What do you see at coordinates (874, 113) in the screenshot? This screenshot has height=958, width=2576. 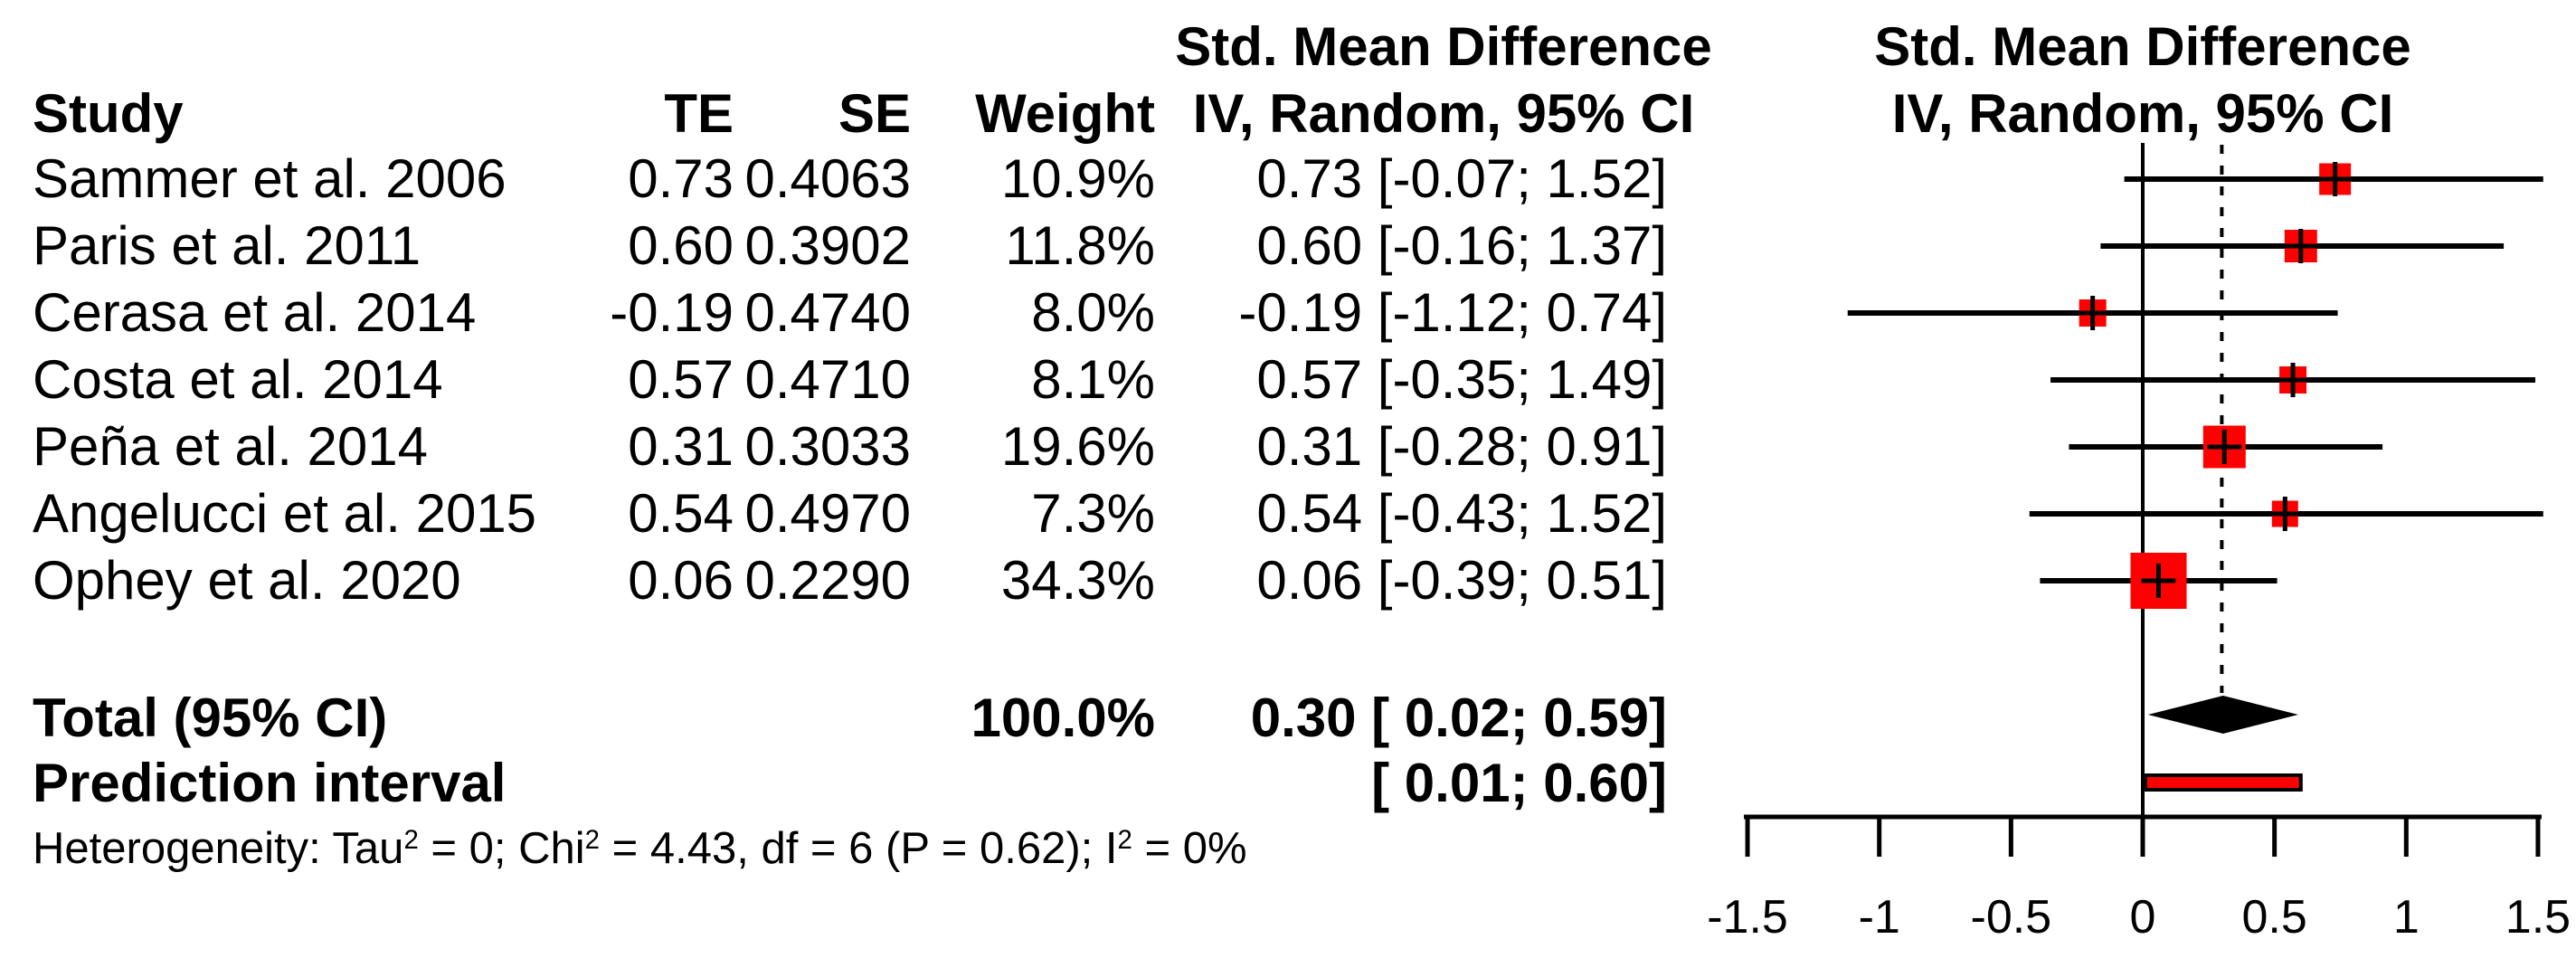 I see `column-header-se: SE` at bounding box center [874, 113].